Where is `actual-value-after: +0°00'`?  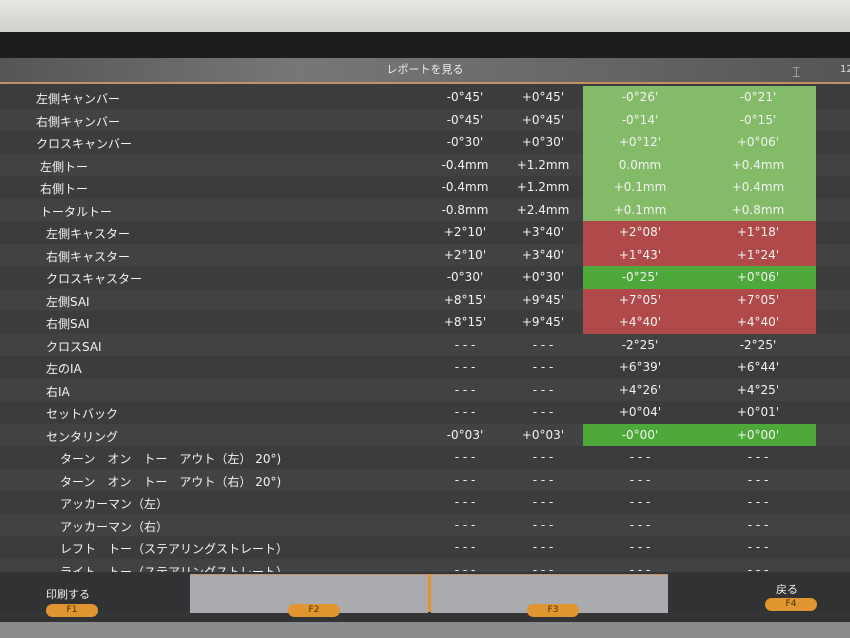
actual-value-after: +0°00' is located at coordinates (758, 434).